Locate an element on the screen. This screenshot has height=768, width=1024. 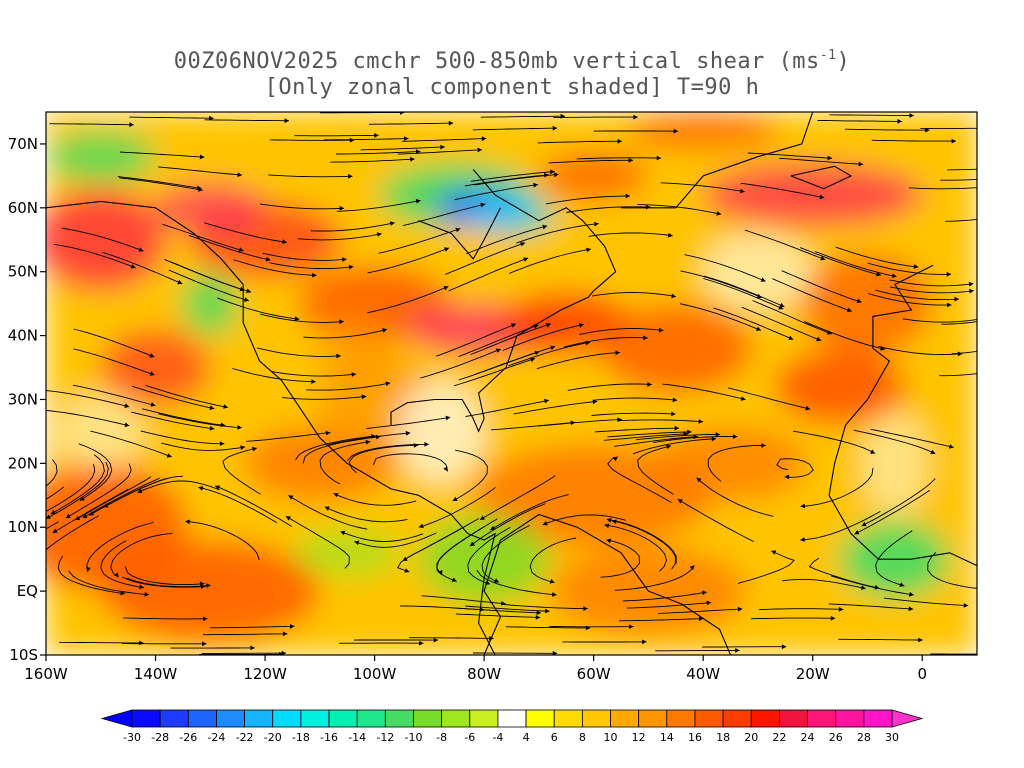
coastline is located at coordinates (881, 380).